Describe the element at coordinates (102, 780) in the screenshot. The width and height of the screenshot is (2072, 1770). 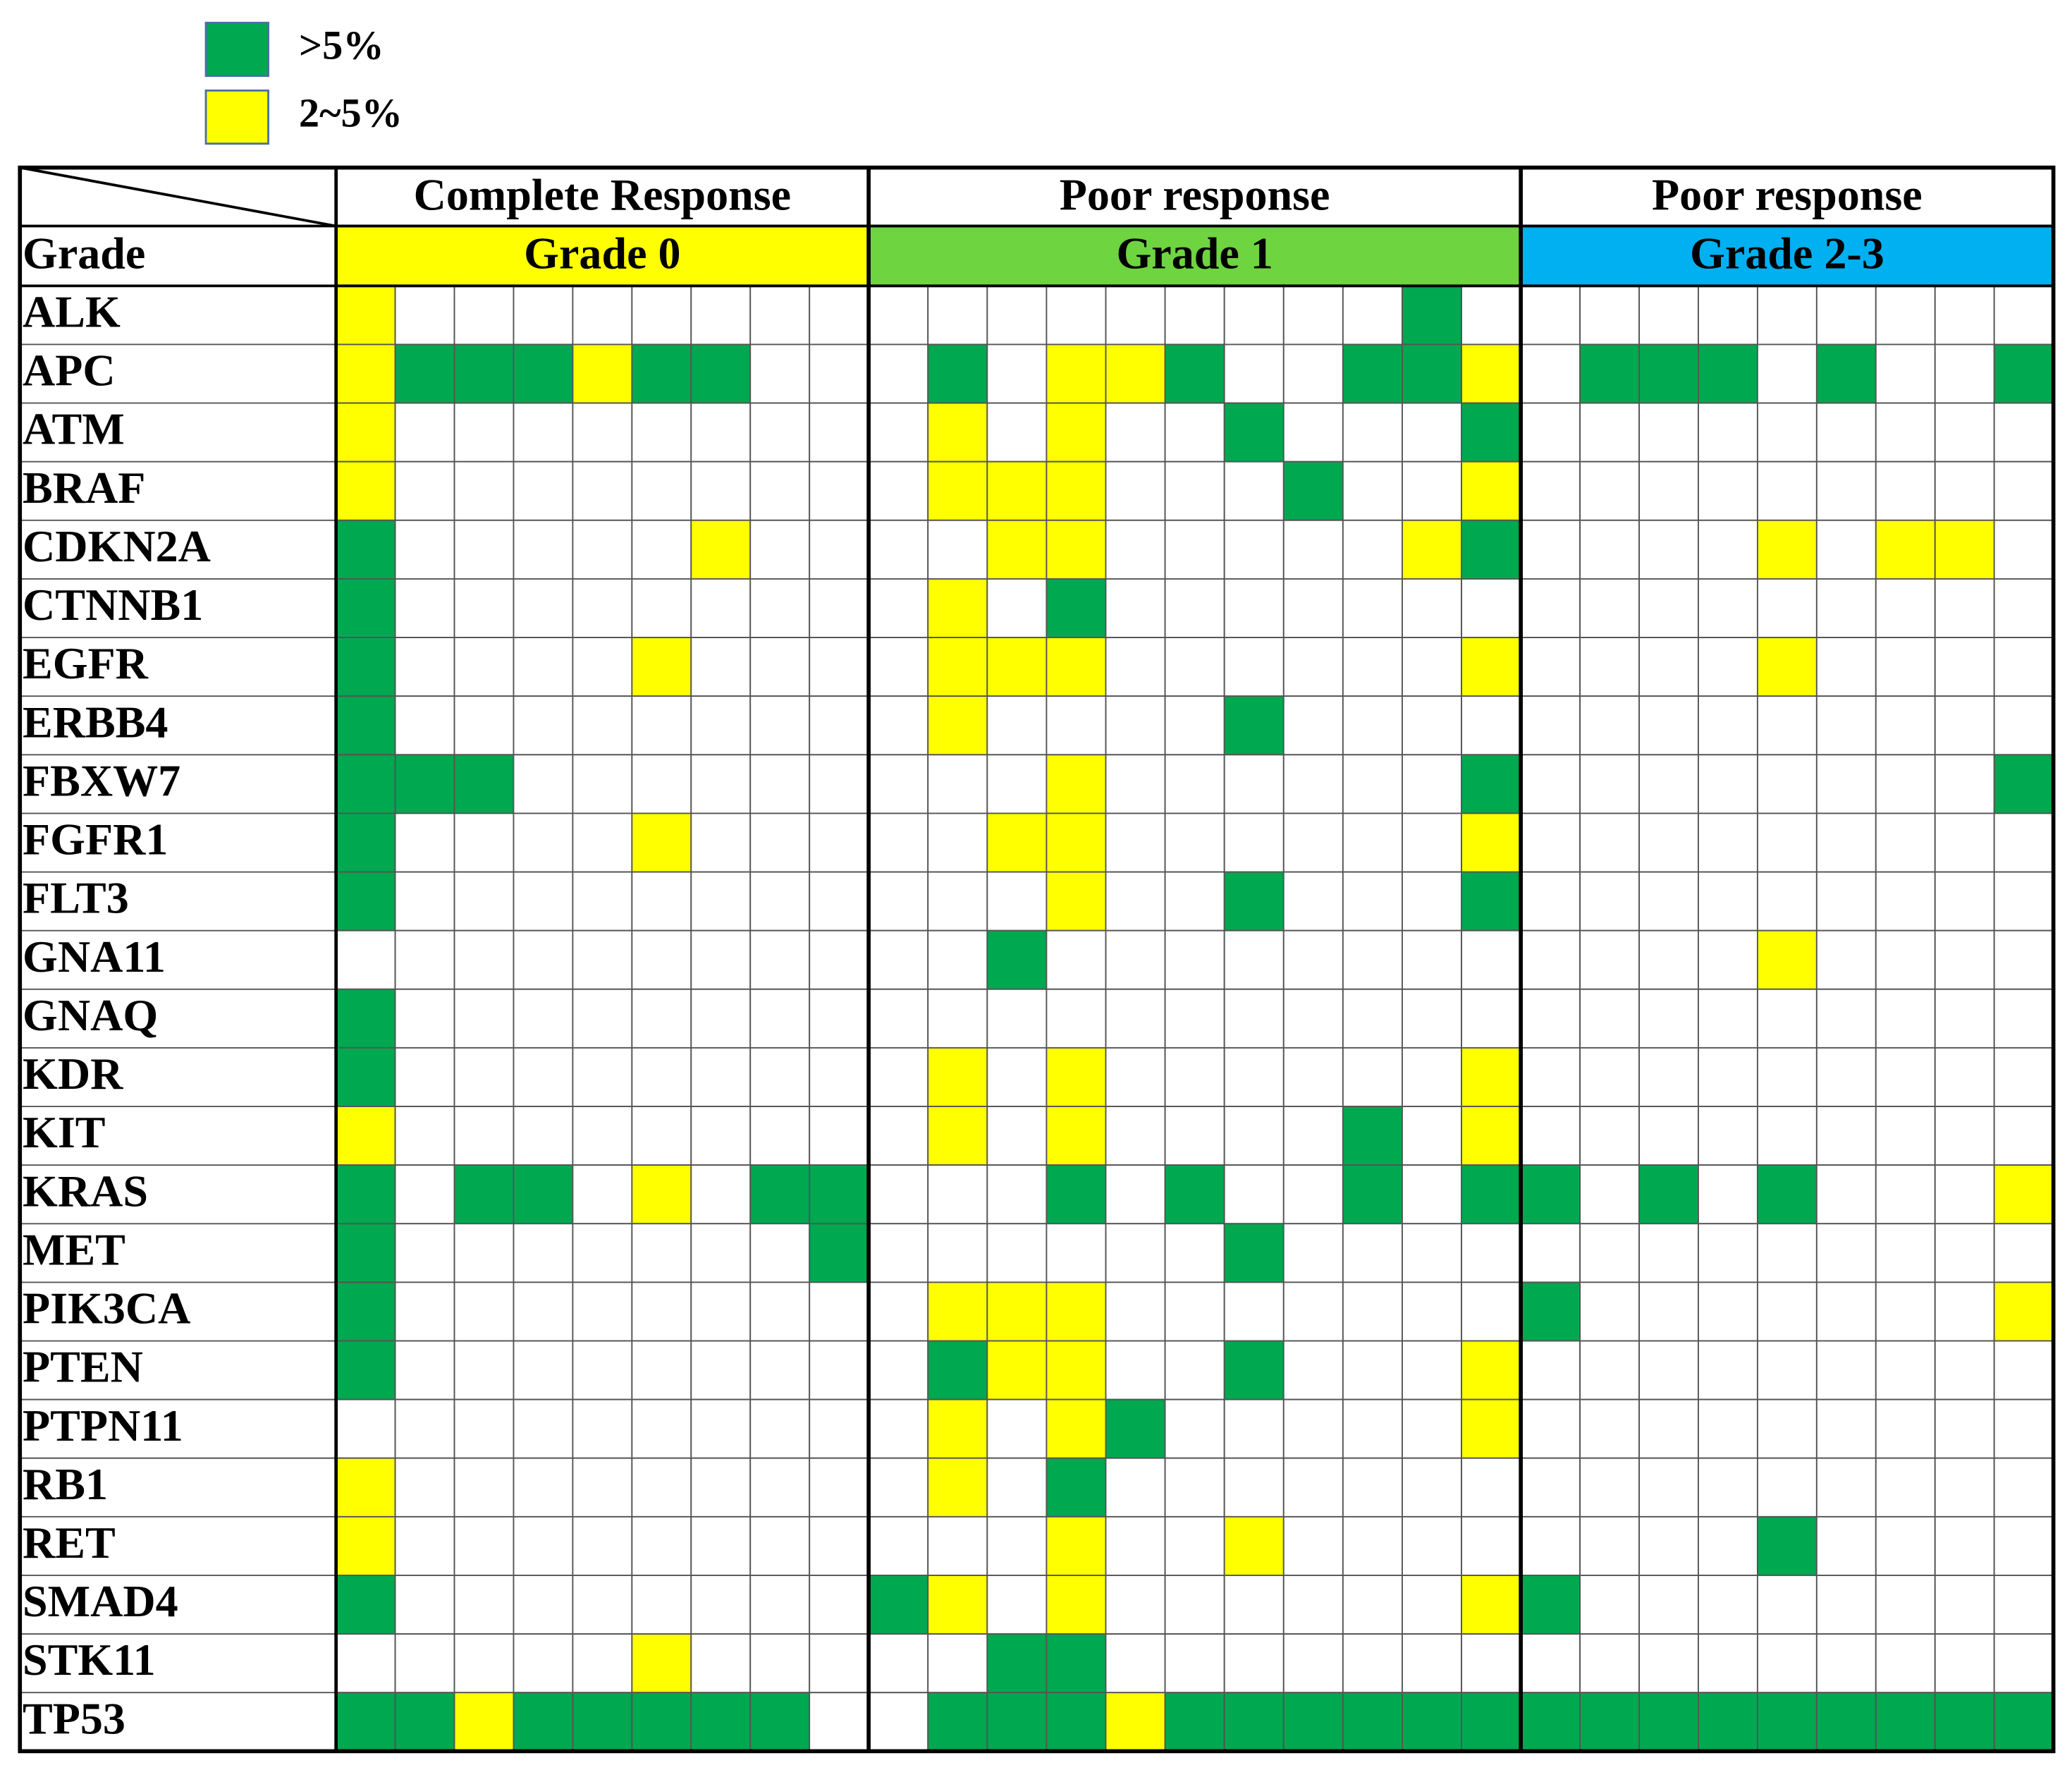
I see `gene-label: FBXW7` at that location.